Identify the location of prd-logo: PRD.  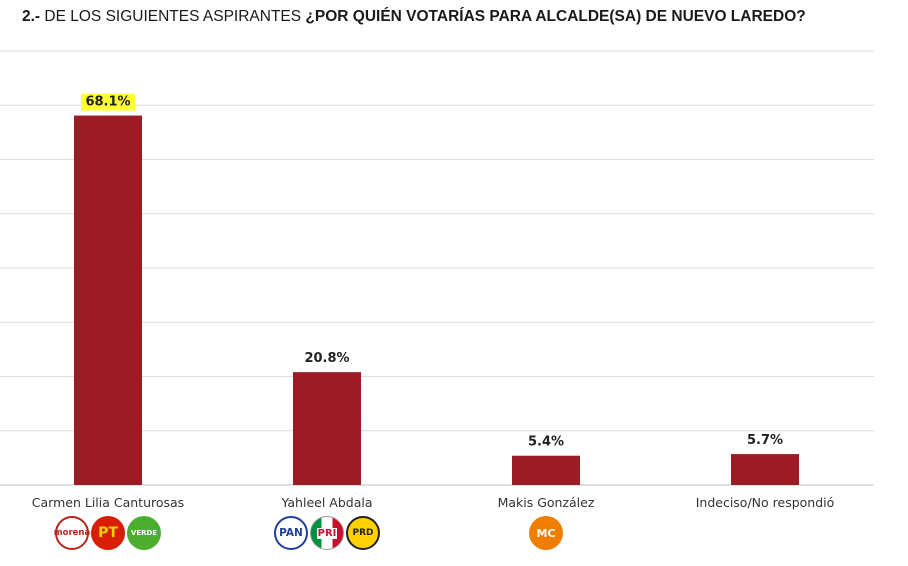
(363, 533).